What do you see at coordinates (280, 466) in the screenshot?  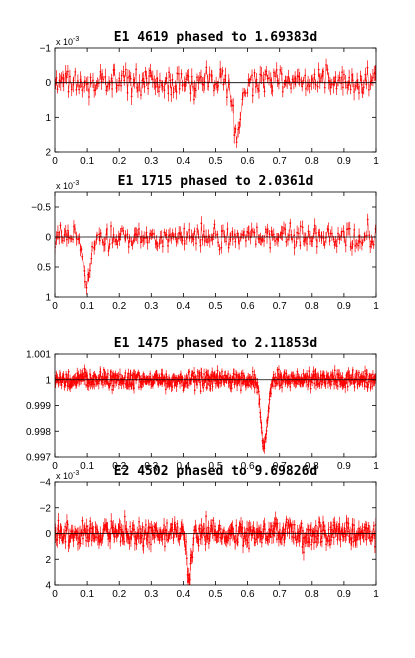 I see `x-tick-label: 0.7` at bounding box center [280, 466].